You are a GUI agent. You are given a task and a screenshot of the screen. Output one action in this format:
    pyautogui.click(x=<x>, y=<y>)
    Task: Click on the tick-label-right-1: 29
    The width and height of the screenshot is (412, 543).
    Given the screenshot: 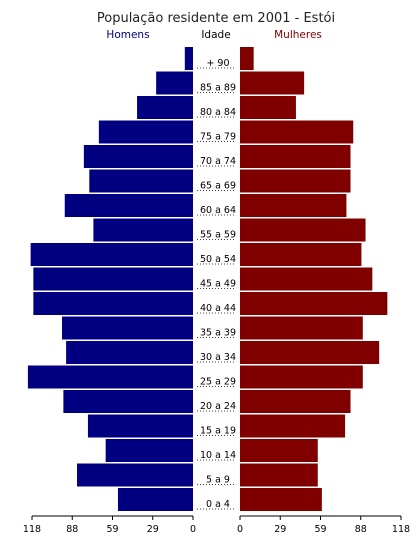 What is the action you would take?
    pyautogui.click(x=280, y=529)
    